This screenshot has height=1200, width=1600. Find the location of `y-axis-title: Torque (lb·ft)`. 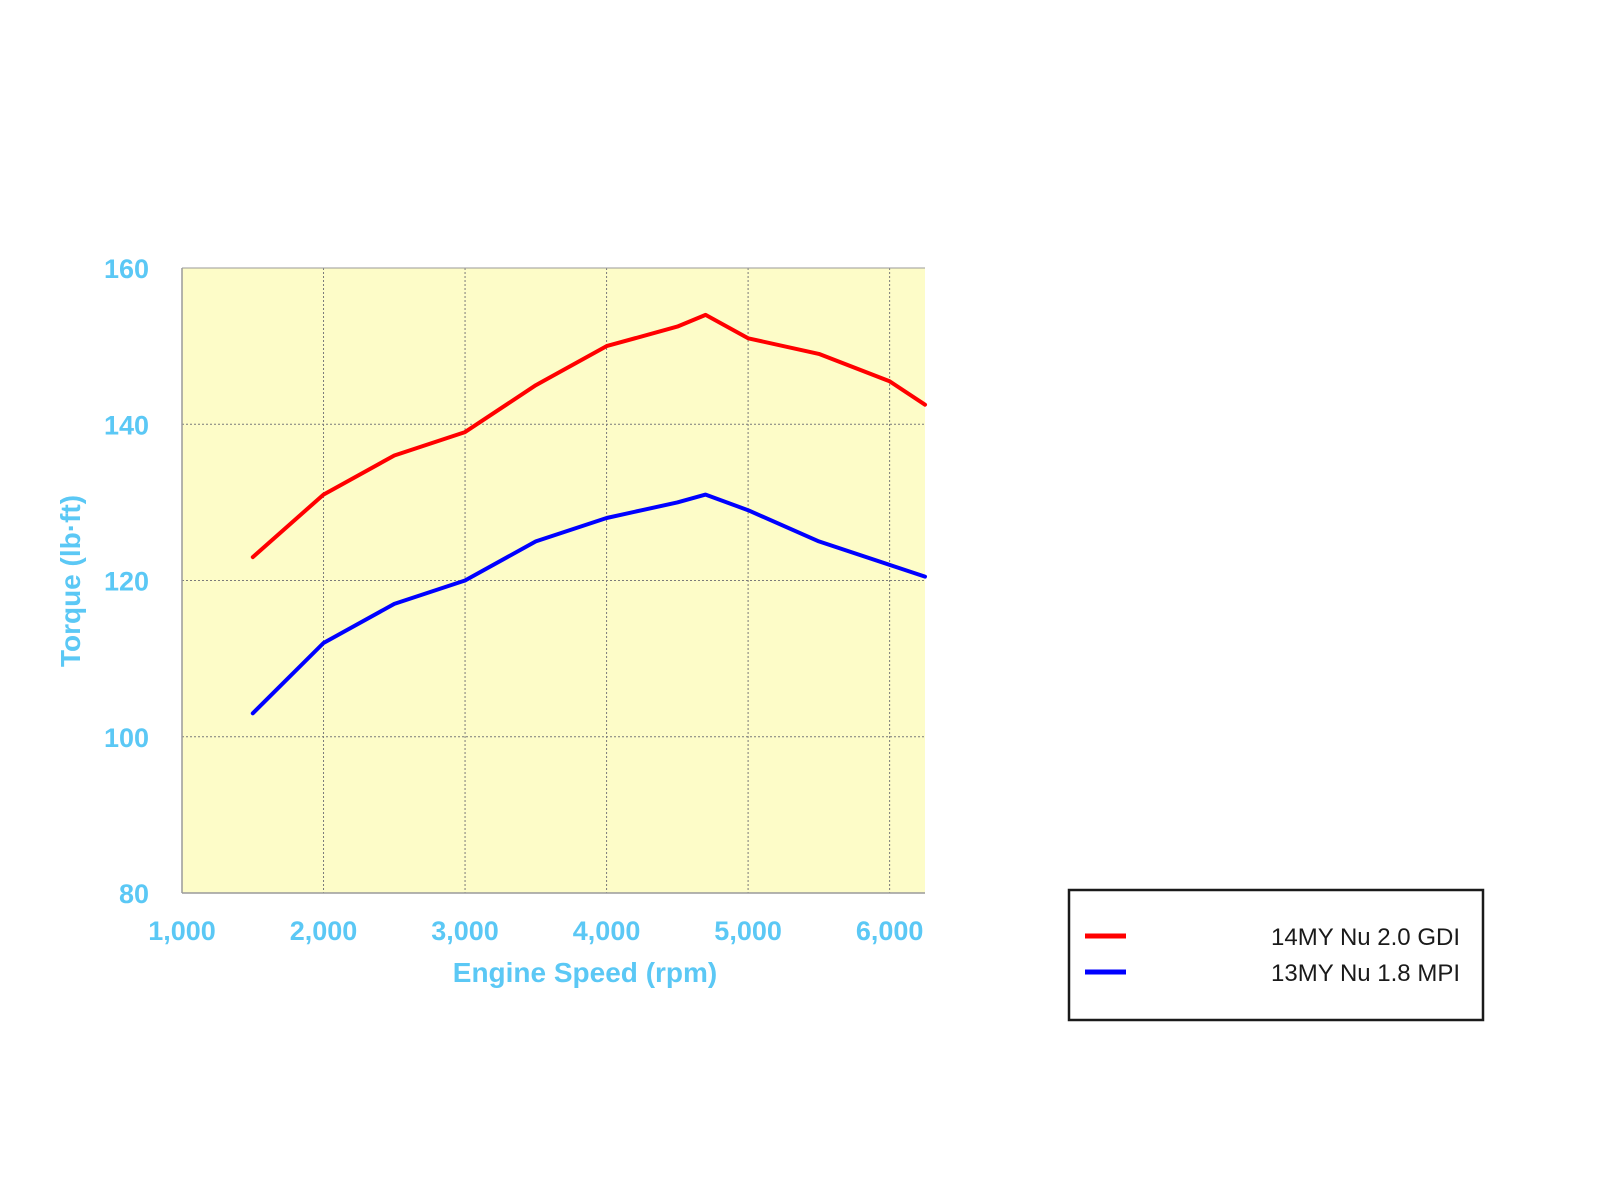

y-axis-title: Torque (lb·ft) is located at coordinates (70, 581).